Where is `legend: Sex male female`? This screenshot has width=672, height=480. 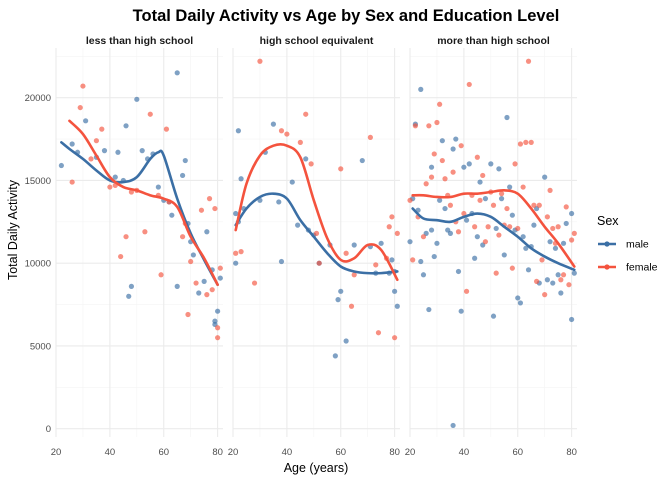 legend: Sex male female is located at coordinates (627, 244).